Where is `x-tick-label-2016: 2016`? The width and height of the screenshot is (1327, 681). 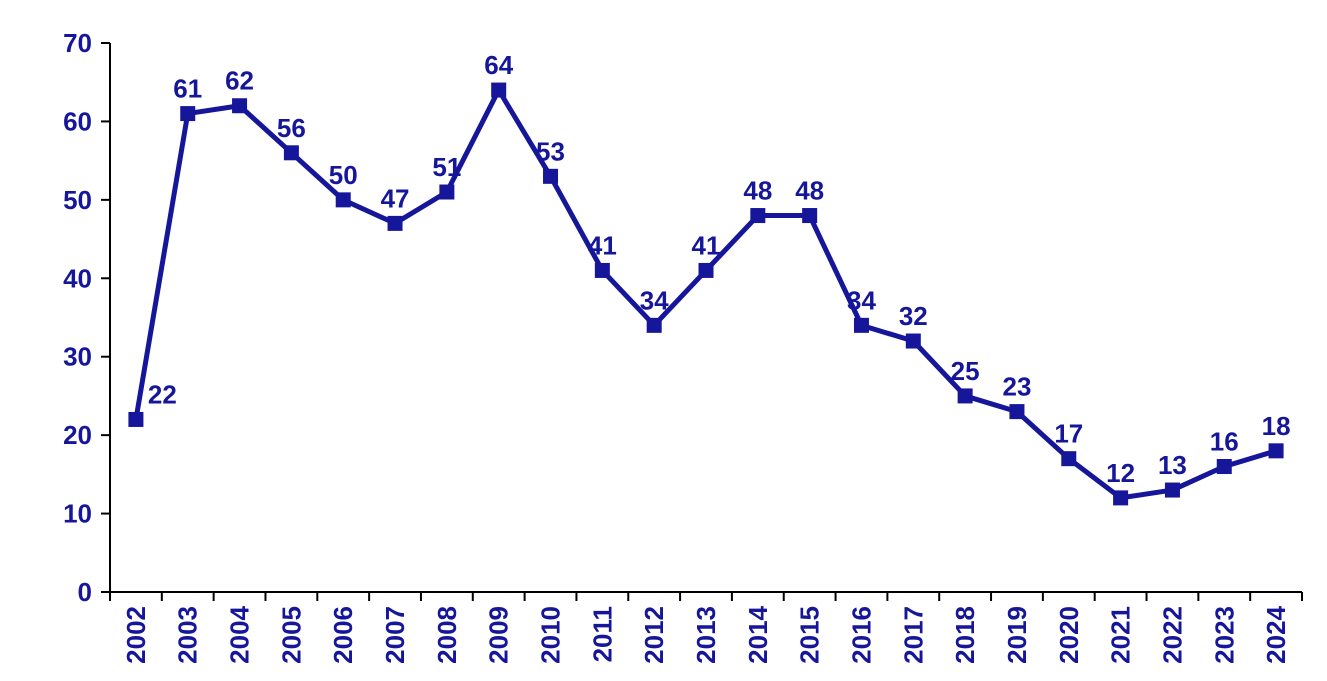
x-tick-label-2016: 2016 is located at coordinates (861, 635).